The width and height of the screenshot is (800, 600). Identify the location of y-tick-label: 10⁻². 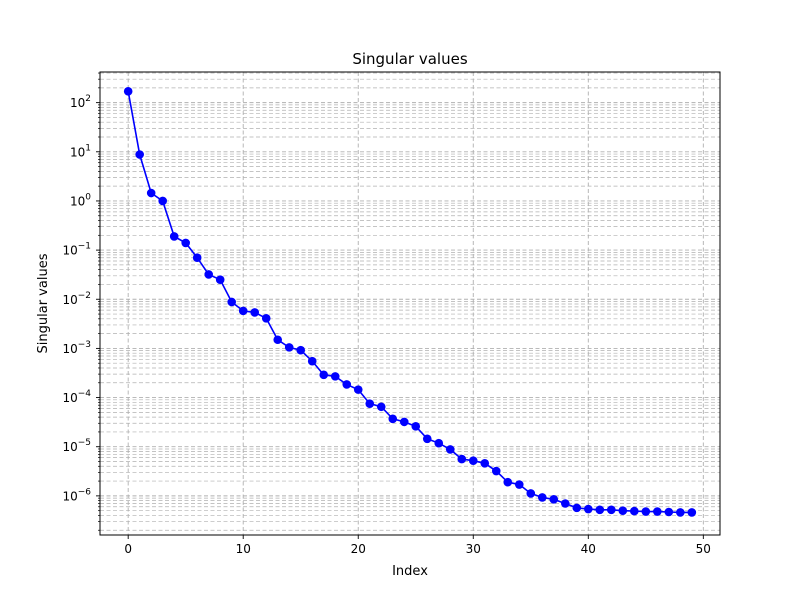
(76, 299).